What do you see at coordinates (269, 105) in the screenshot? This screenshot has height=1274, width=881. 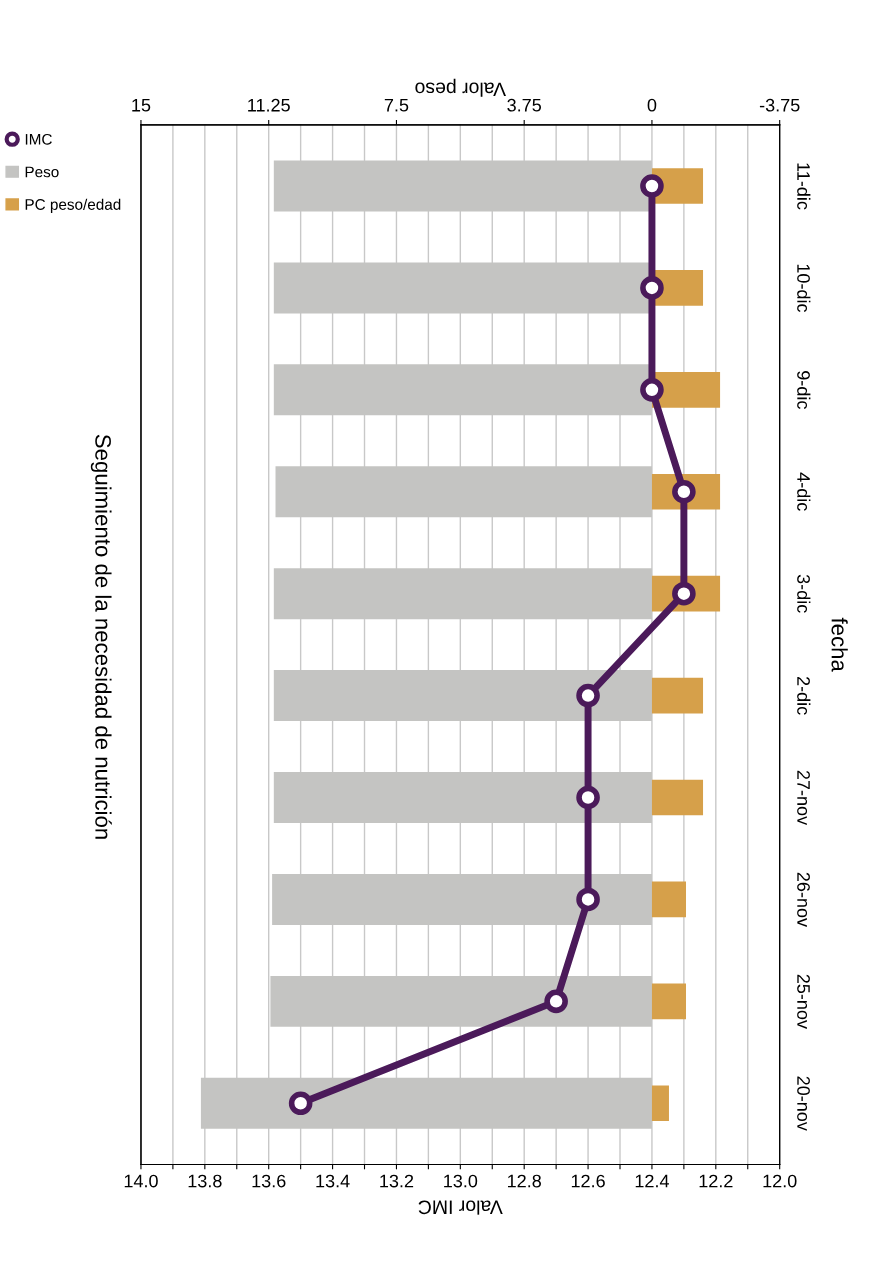 I see `x2-tick-label: 11.25` at bounding box center [269, 105].